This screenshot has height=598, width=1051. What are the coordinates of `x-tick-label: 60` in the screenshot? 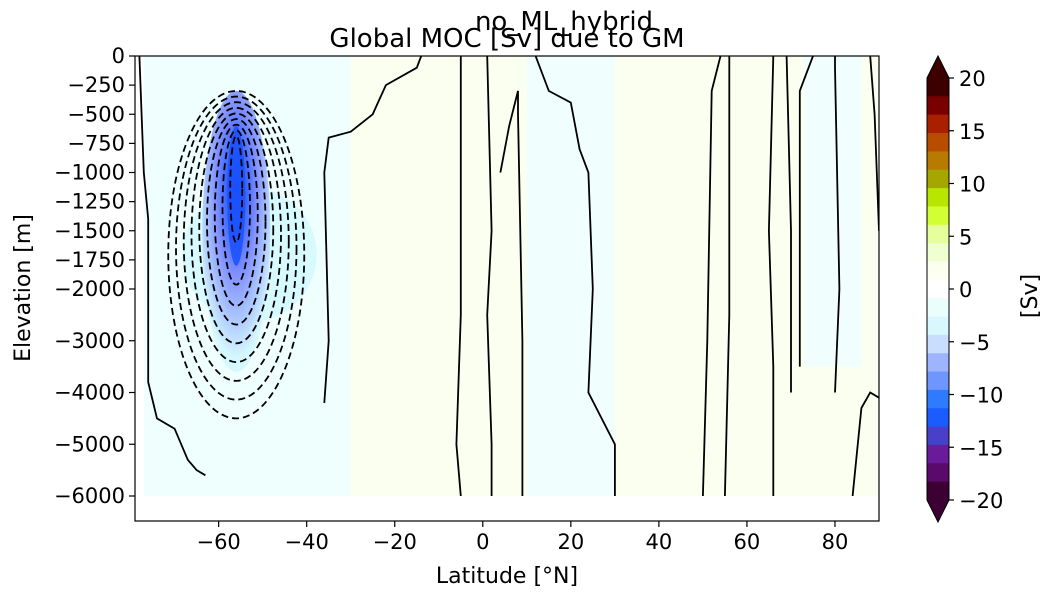 It's located at (747, 542).